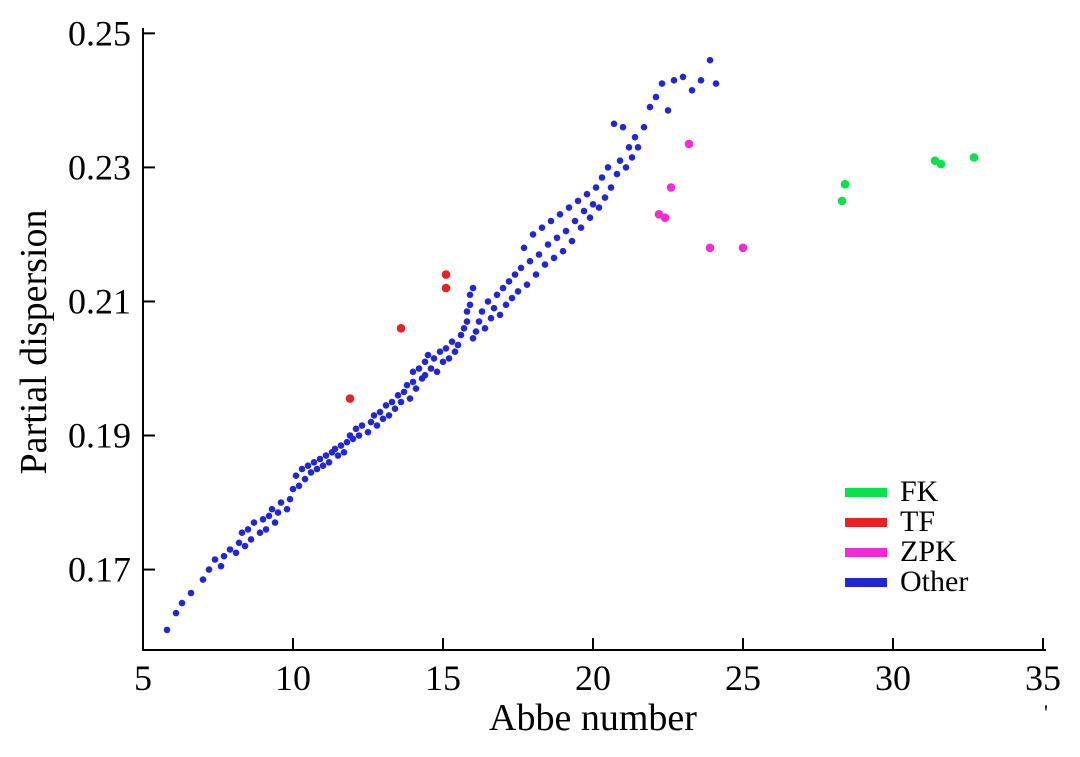 The image size is (1080, 757). I want to click on legend-entry-tf: TF, so click(906, 522).